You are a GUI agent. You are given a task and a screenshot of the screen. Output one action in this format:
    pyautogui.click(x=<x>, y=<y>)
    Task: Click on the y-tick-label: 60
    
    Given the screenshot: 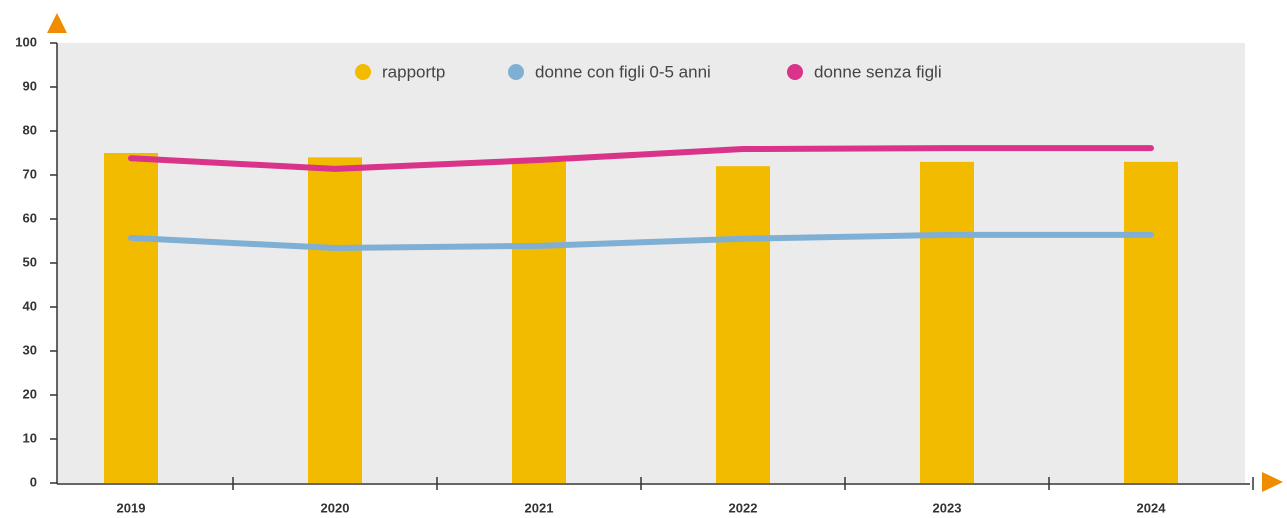 What is the action you would take?
    pyautogui.click(x=30, y=217)
    